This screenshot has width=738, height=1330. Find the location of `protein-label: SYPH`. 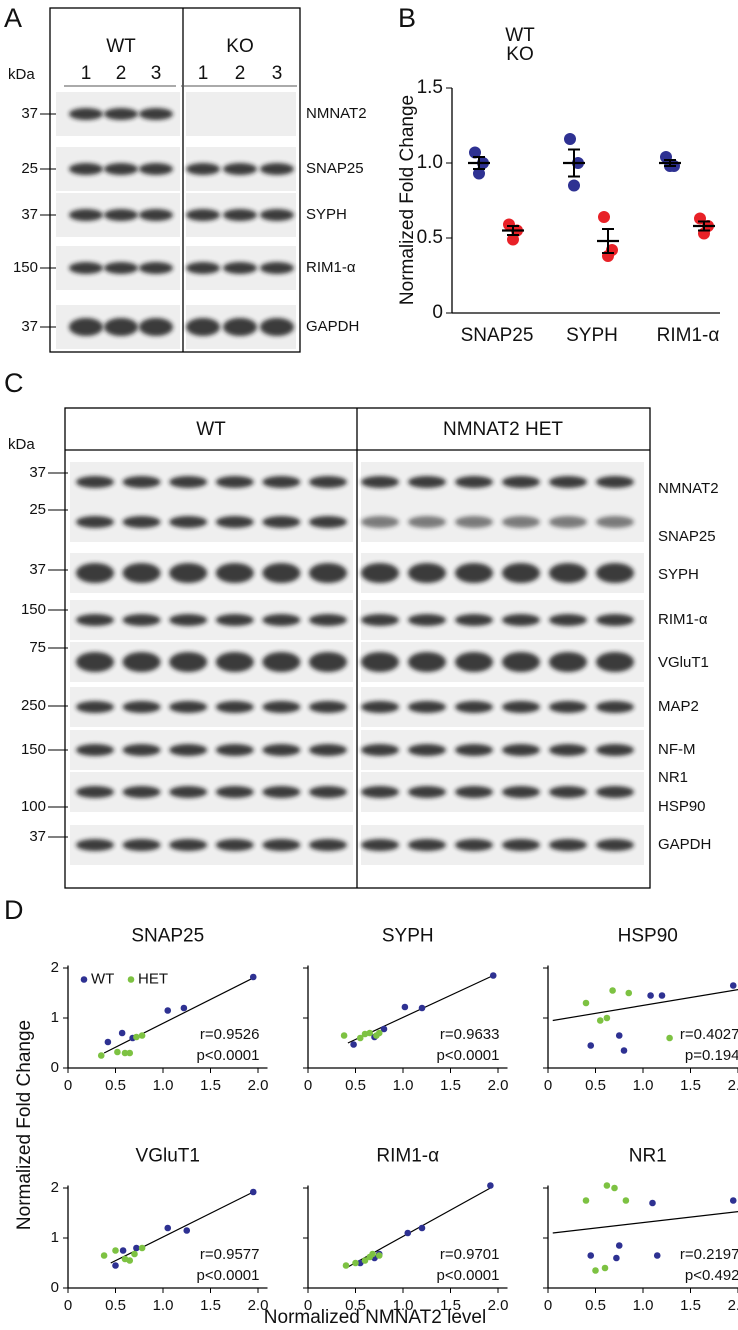

protein-label: SYPH is located at coordinates (678, 574).